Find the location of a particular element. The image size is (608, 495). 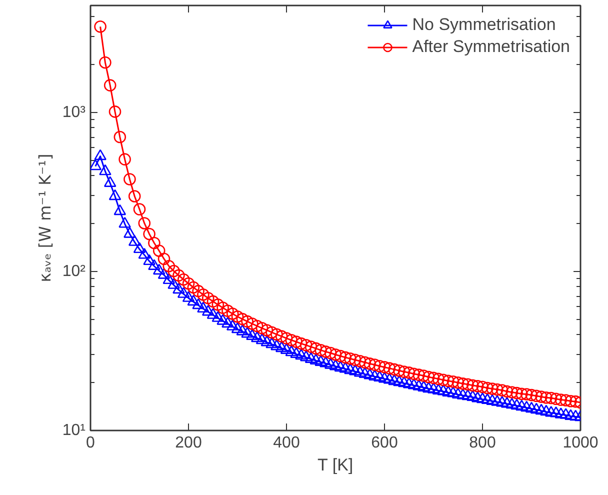

x-tick-label: 600 is located at coordinates (384, 443).